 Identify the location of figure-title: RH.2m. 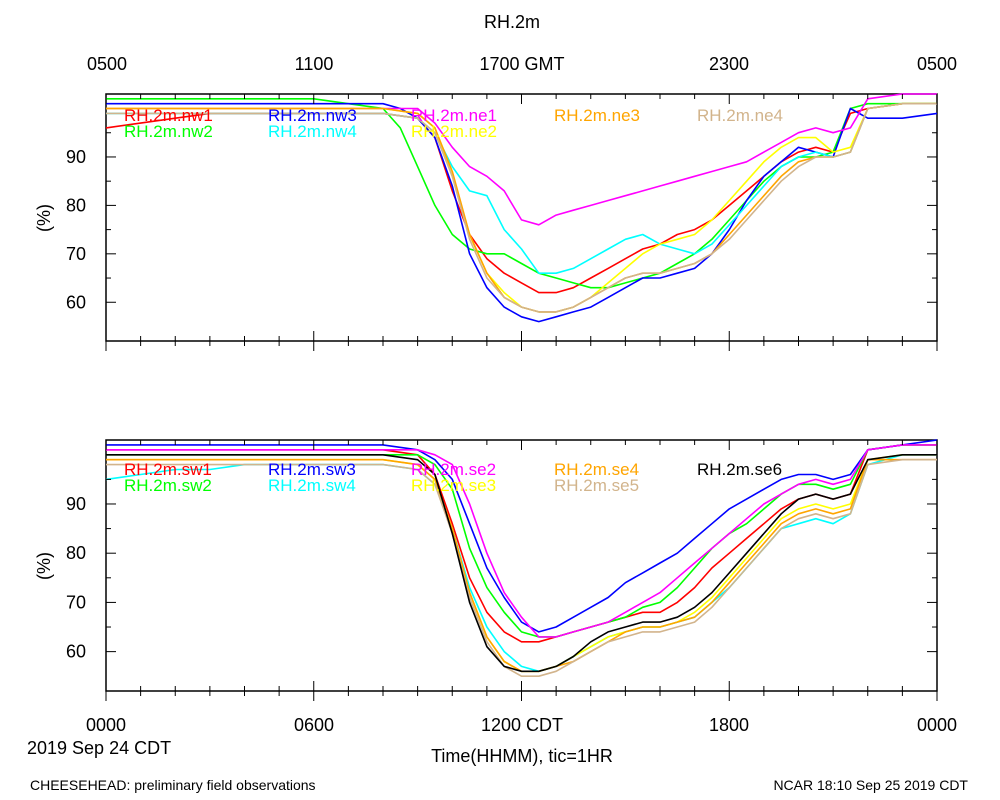
(512, 22).